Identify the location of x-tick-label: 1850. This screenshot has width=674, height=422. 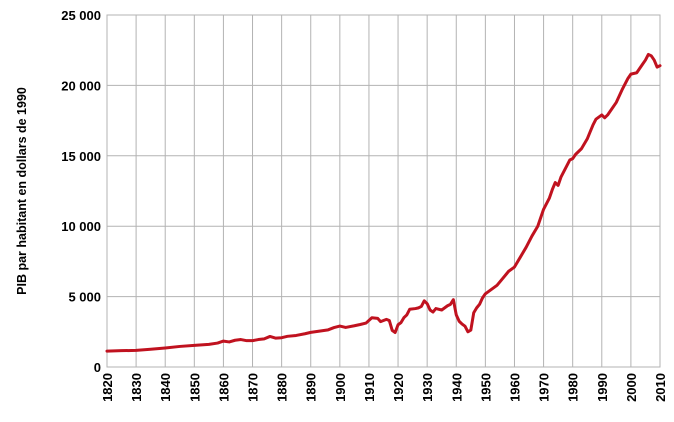
(194, 387).